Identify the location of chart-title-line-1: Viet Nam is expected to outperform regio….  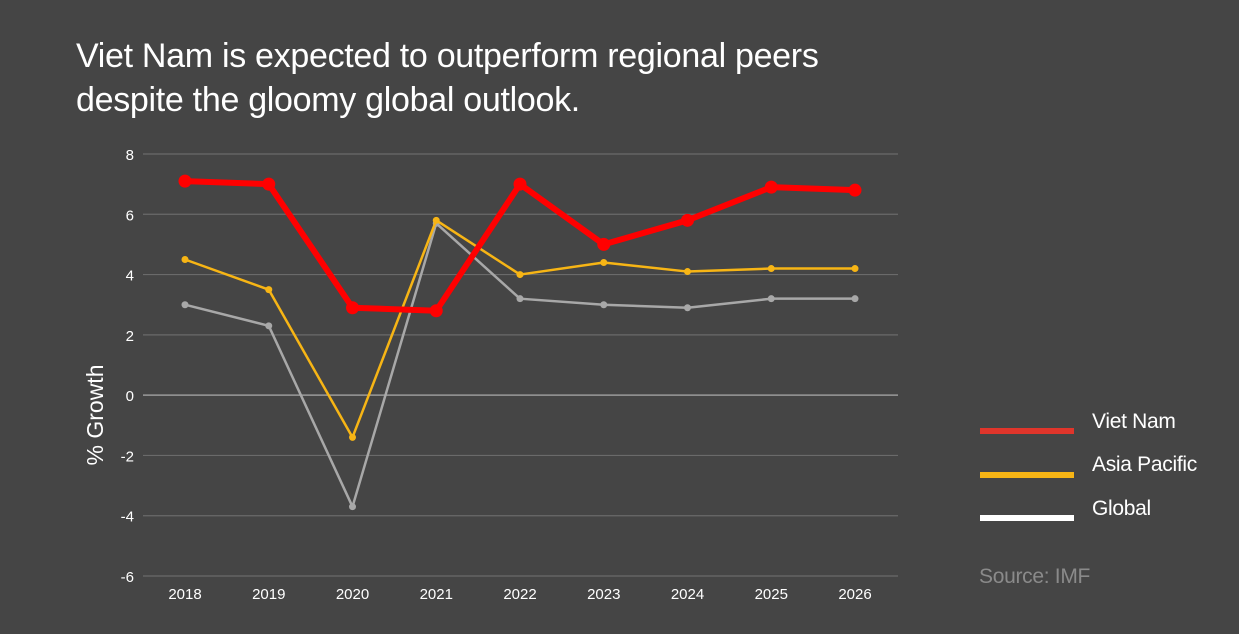
(447, 56).